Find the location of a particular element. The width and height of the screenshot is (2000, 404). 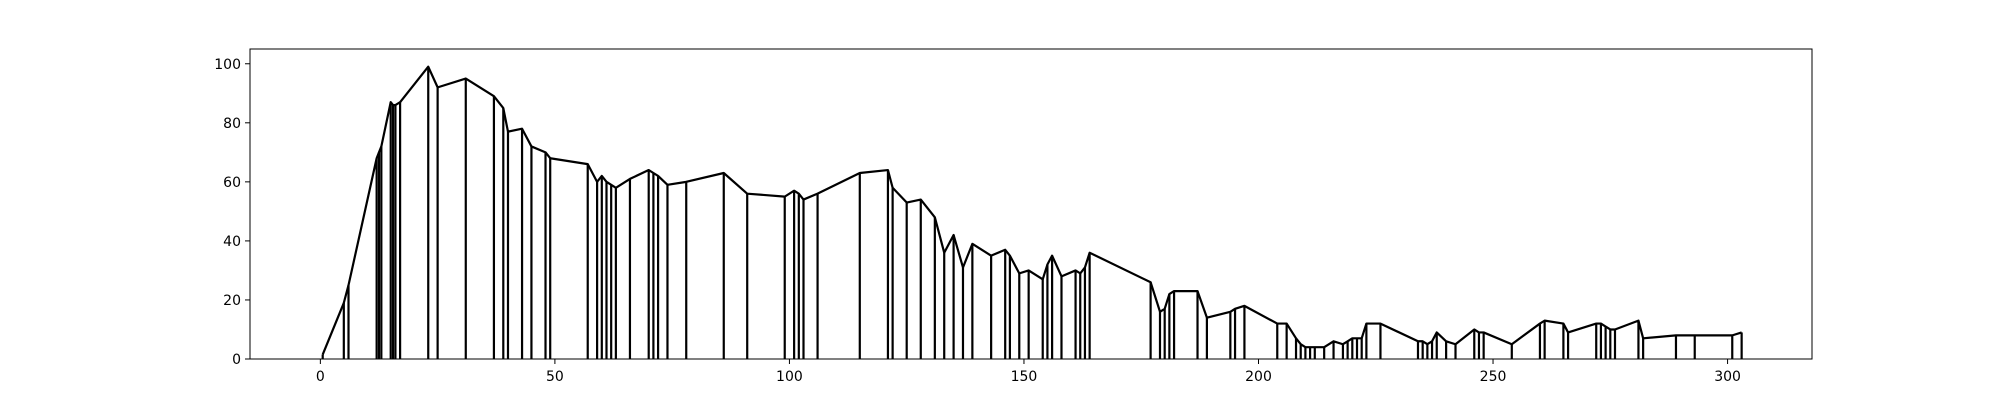

y-tick-label: 100 is located at coordinates (227, 65).